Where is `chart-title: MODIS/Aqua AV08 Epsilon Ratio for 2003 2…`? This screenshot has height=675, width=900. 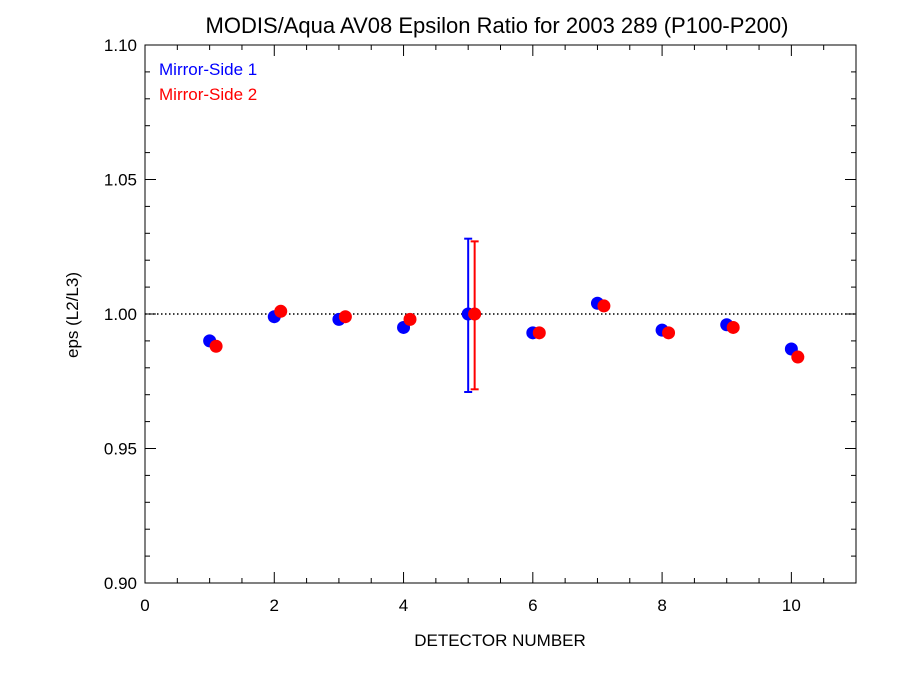 chart-title: MODIS/Aqua AV08 Epsilon Ratio for 2003 2… is located at coordinates (497, 25).